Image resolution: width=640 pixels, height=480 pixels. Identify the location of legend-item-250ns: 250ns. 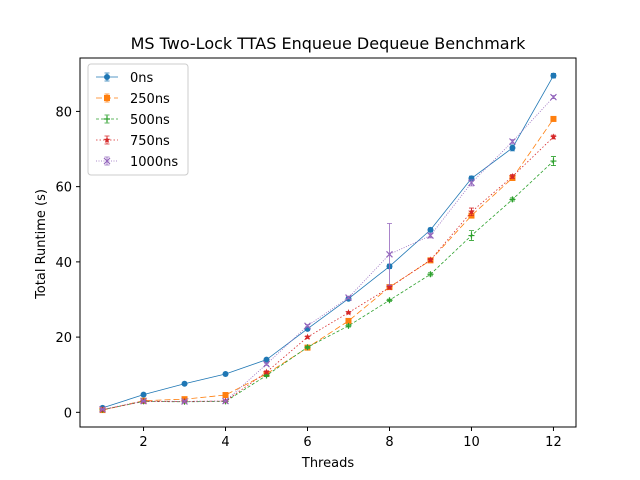
(133, 99).